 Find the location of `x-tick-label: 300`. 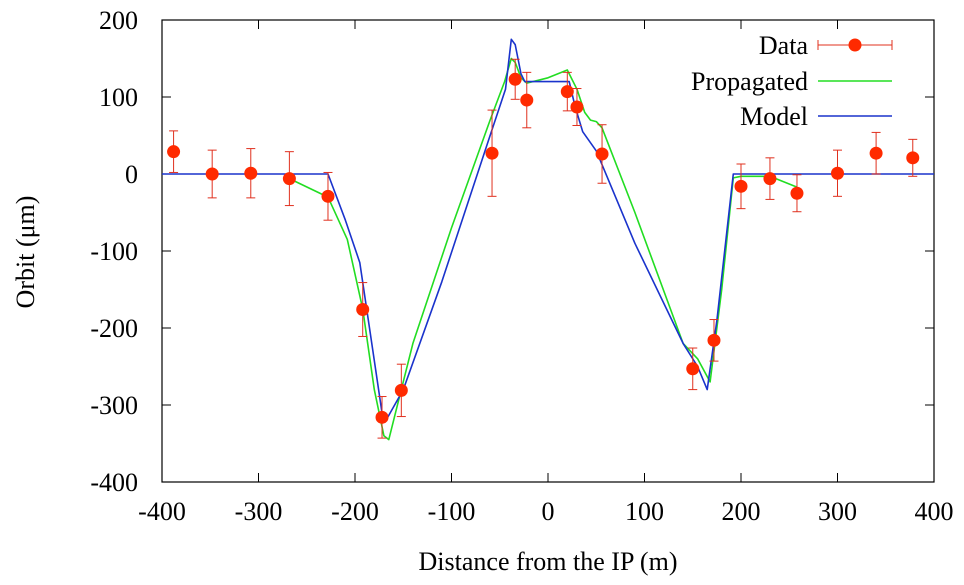

x-tick-label: 300 is located at coordinates (837, 511).